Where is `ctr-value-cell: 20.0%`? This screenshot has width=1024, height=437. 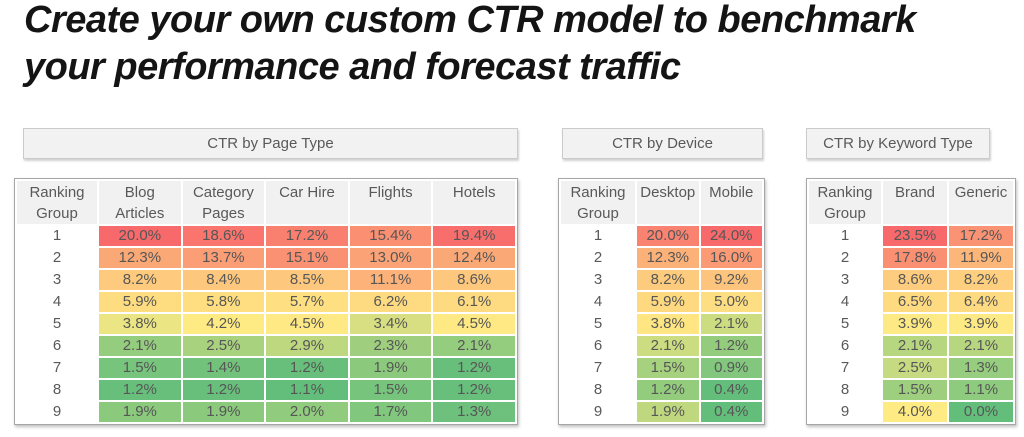
ctr-value-cell: 20.0% is located at coordinates (668, 236).